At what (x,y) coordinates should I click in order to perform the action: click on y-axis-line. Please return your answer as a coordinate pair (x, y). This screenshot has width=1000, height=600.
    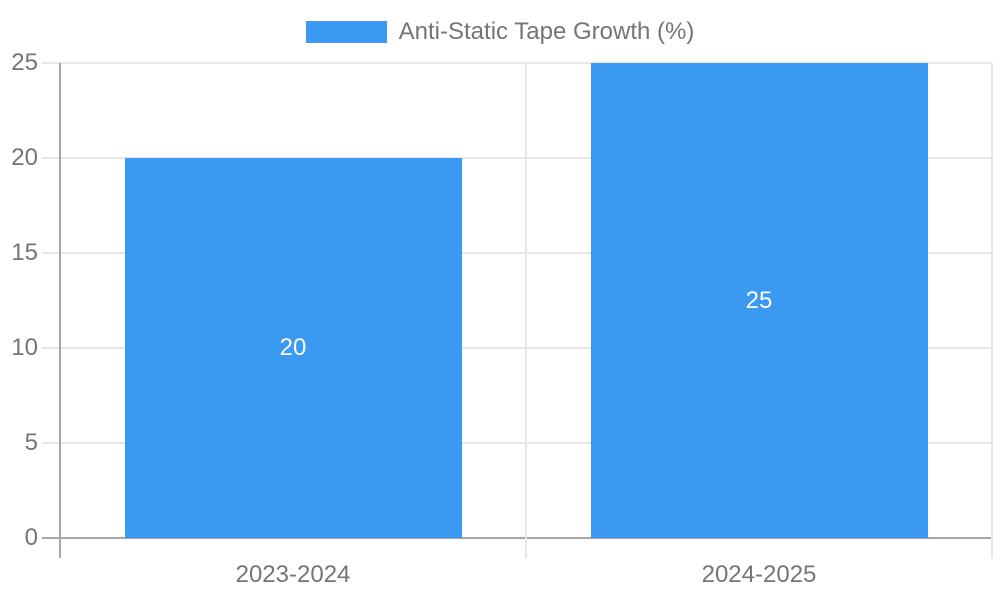
    Looking at the image, I should click on (60, 310).